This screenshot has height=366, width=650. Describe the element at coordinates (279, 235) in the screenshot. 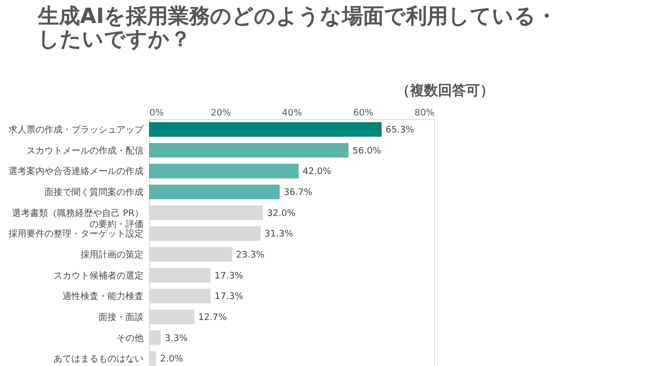

I see `data-label: 31.3%` at that location.